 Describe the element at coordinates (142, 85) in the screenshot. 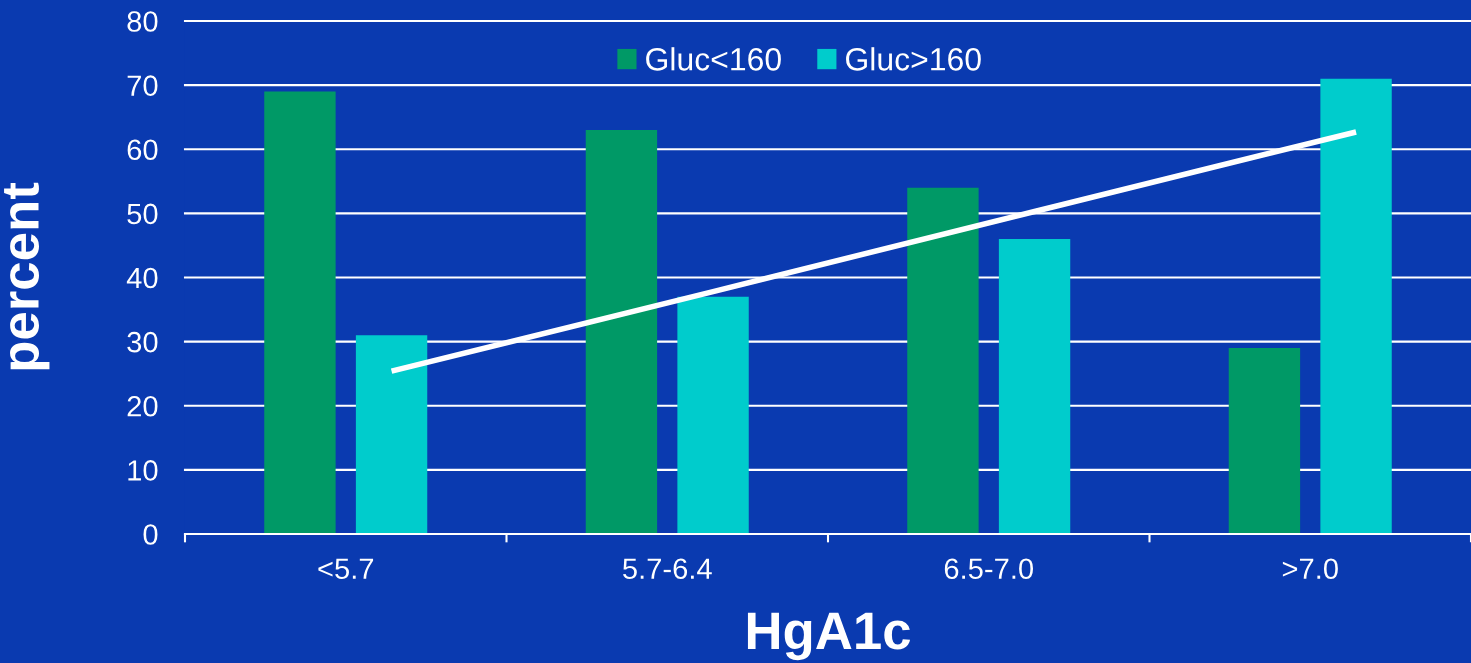

I see `y-tick-label: 70` at that location.